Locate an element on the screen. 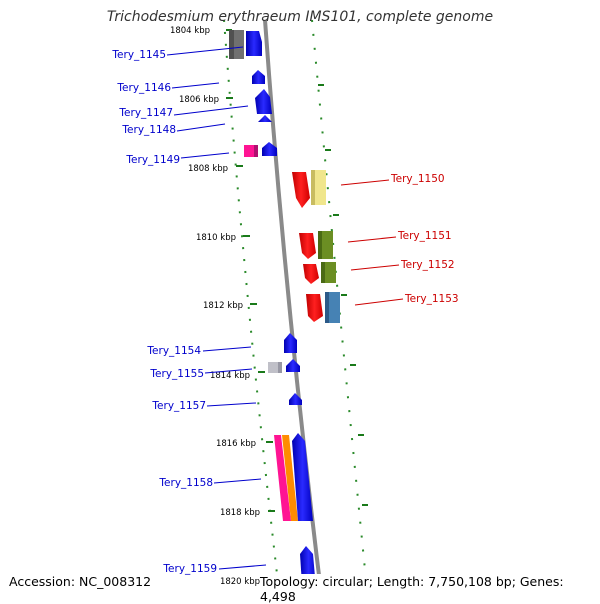 The height and width of the screenshot is (604, 600). gene-label: Tery_1157 is located at coordinates (178, 406).